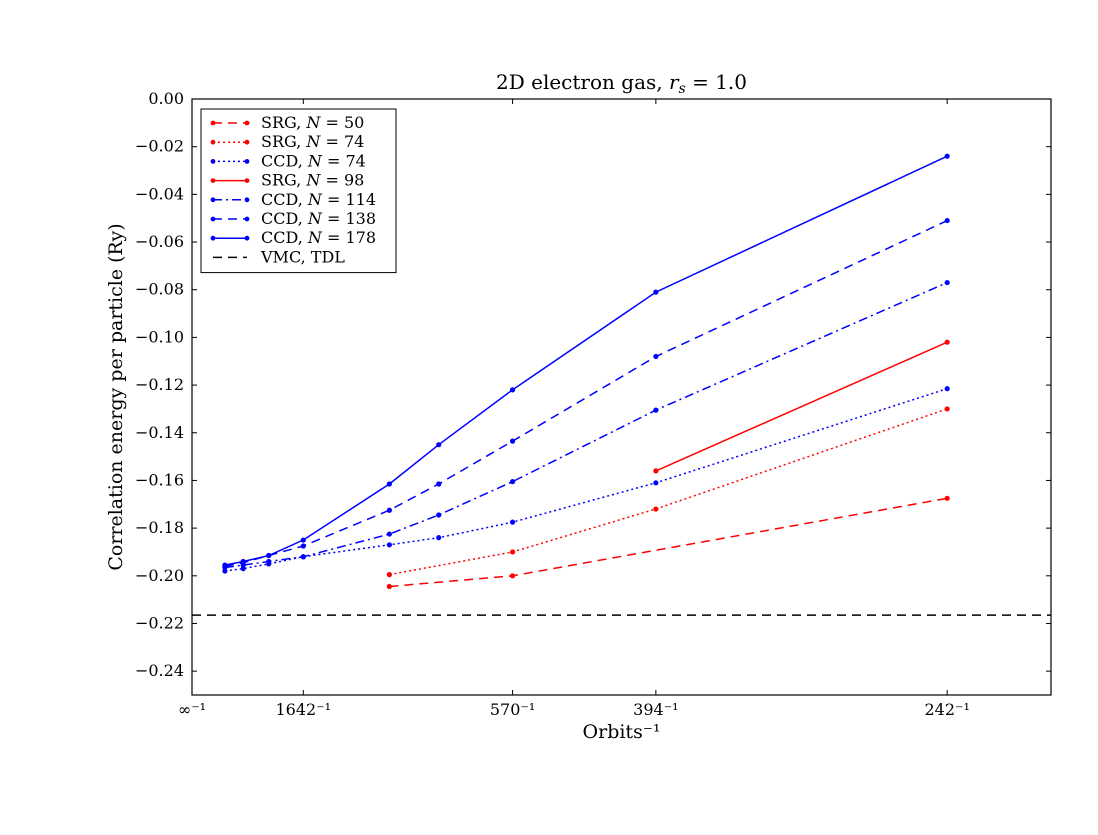 The image size is (1098, 835). I want to click on y-tick-label: −0.04, so click(159, 193).